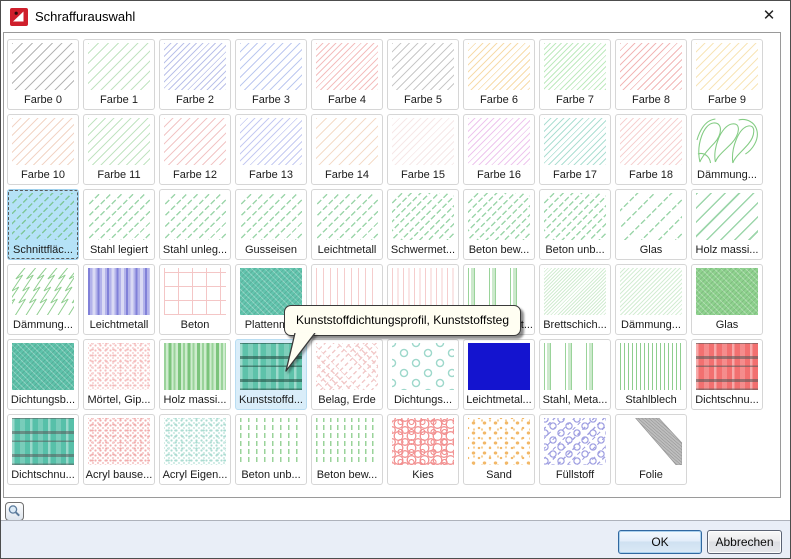 This screenshot has width=791, height=559. I want to click on hatch-cell: Farbe 15, so click(423, 149).